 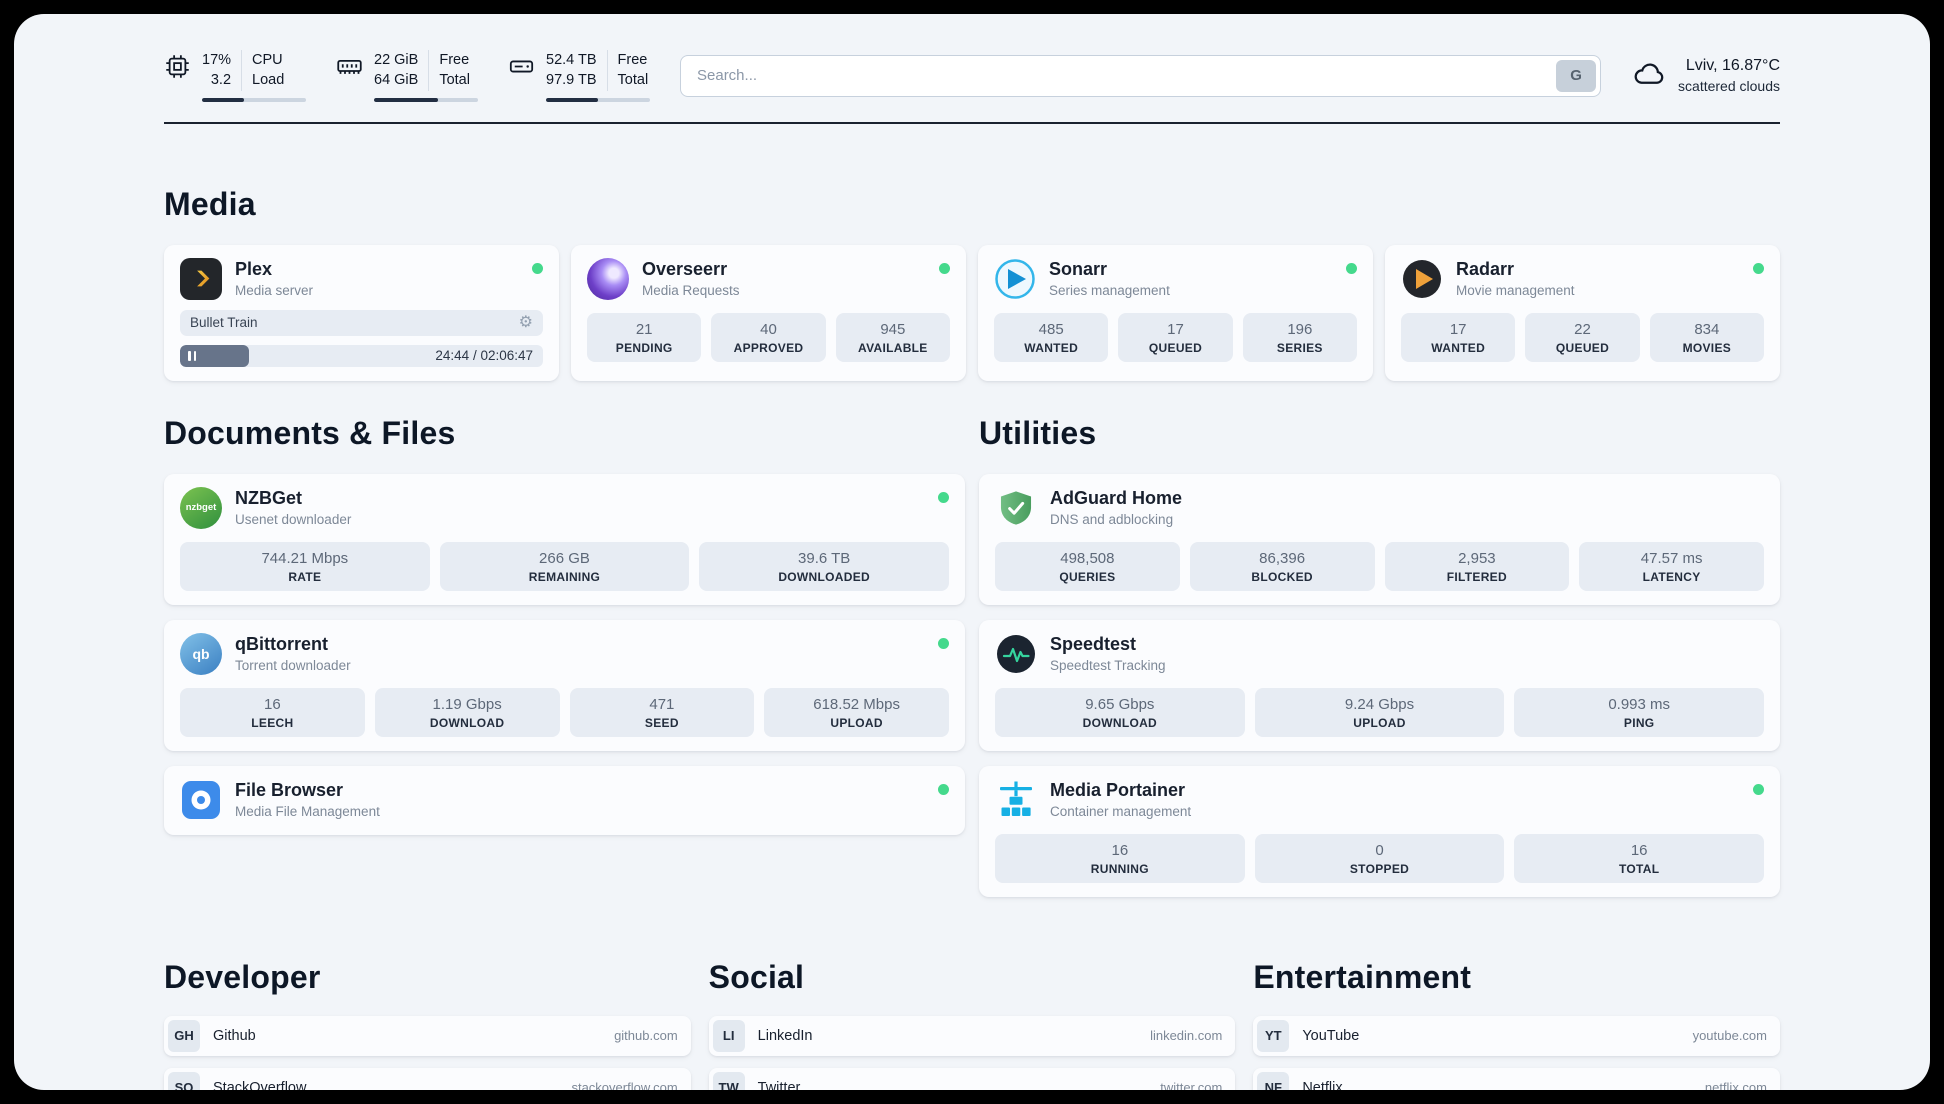 What do you see at coordinates (972, 122) in the screenshot?
I see `header-divider` at bounding box center [972, 122].